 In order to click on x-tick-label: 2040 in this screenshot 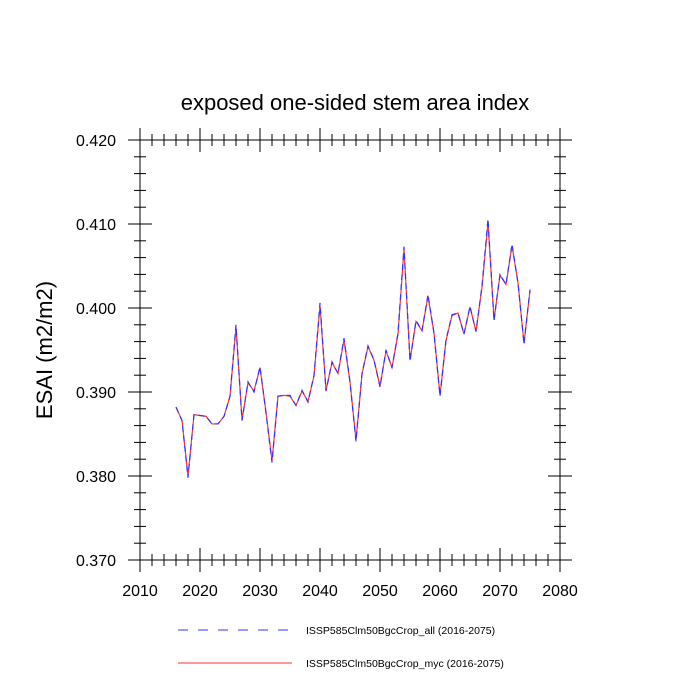, I will do `click(320, 591)`.